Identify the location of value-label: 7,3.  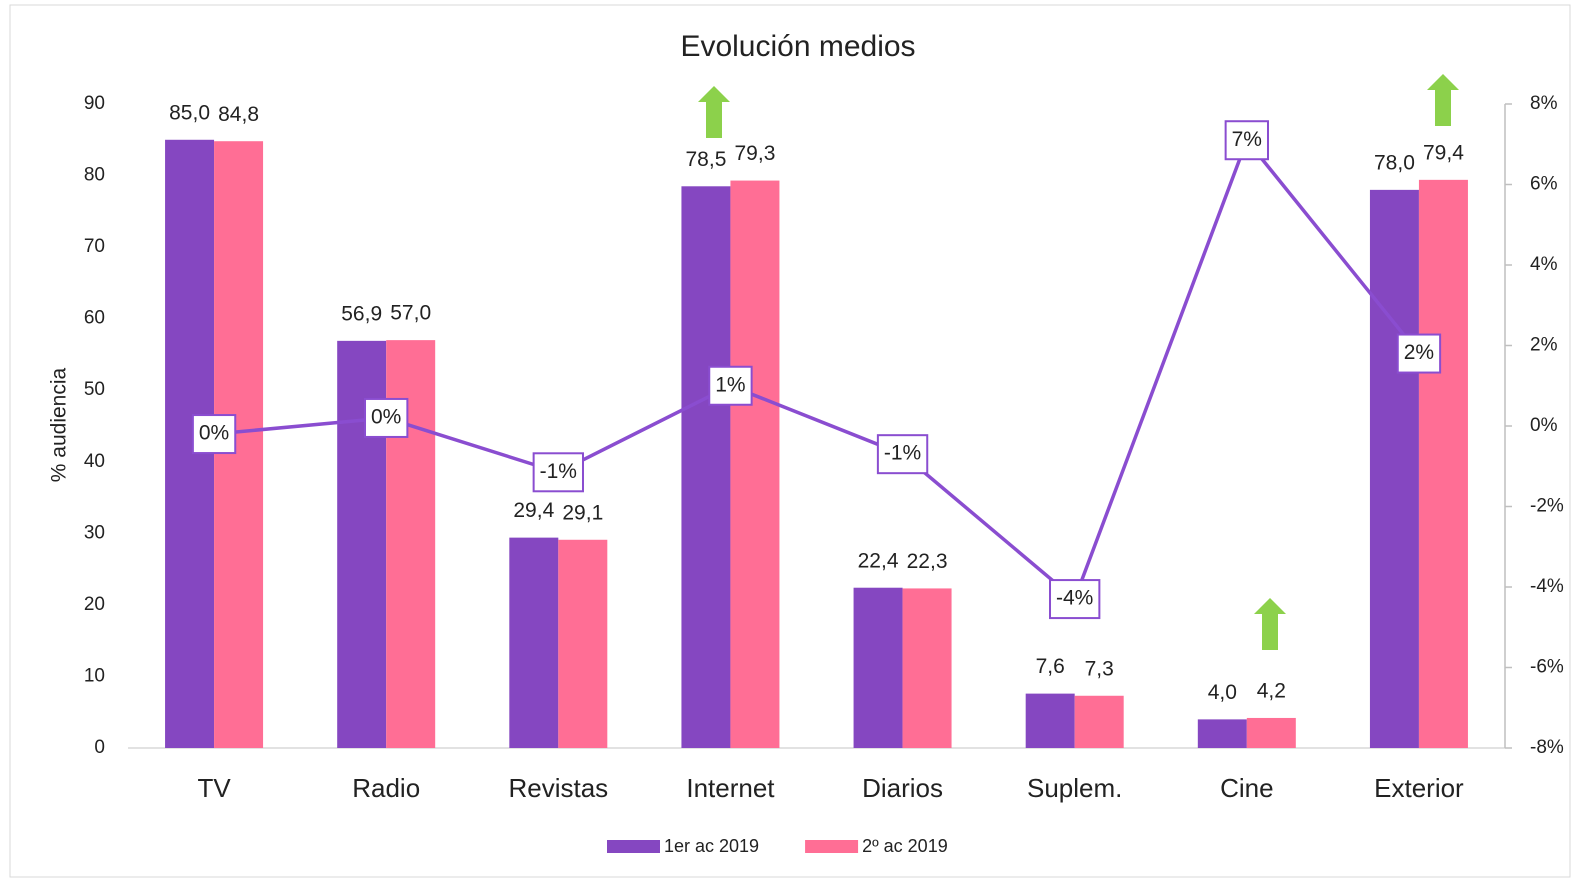
(1099, 668).